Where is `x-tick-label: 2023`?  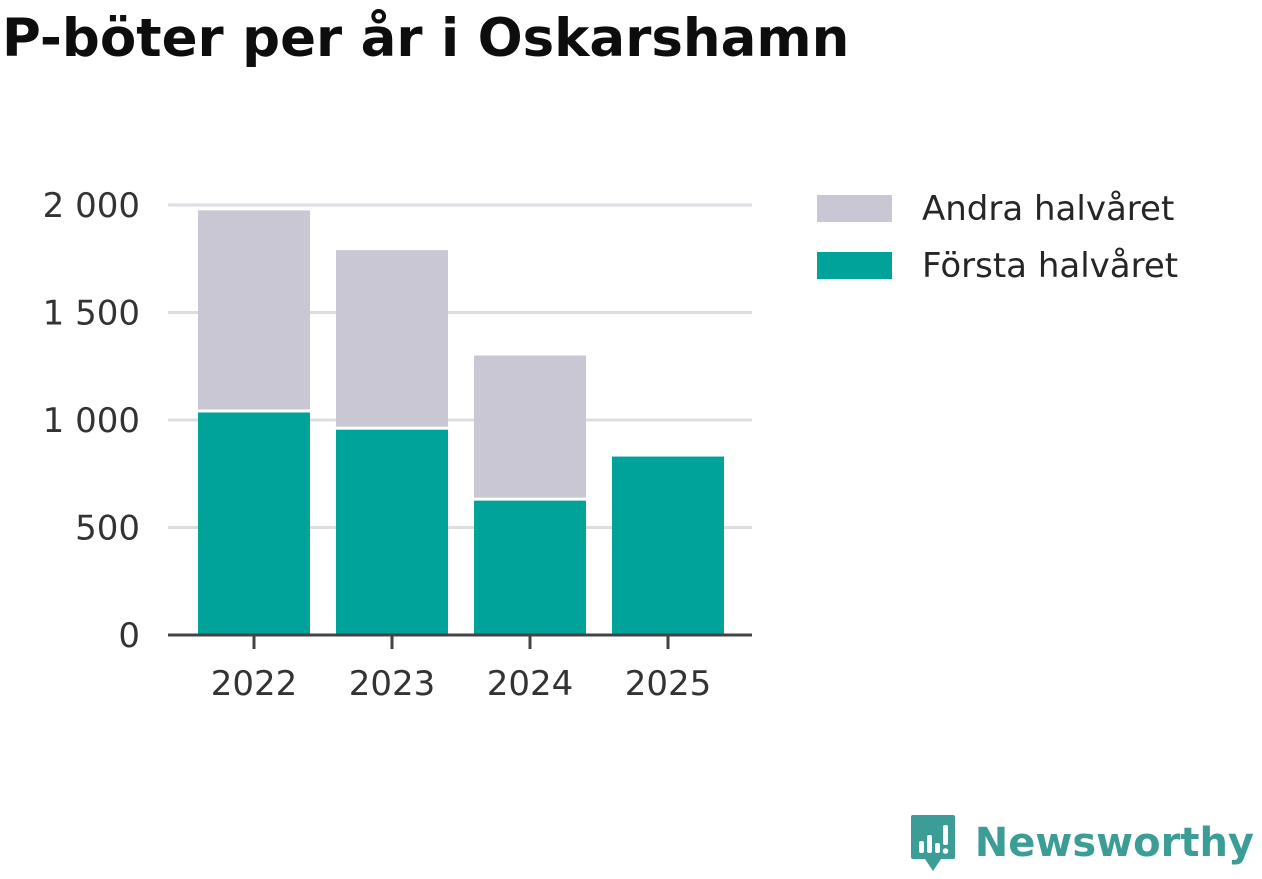 x-tick-label: 2023 is located at coordinates (392, 684).